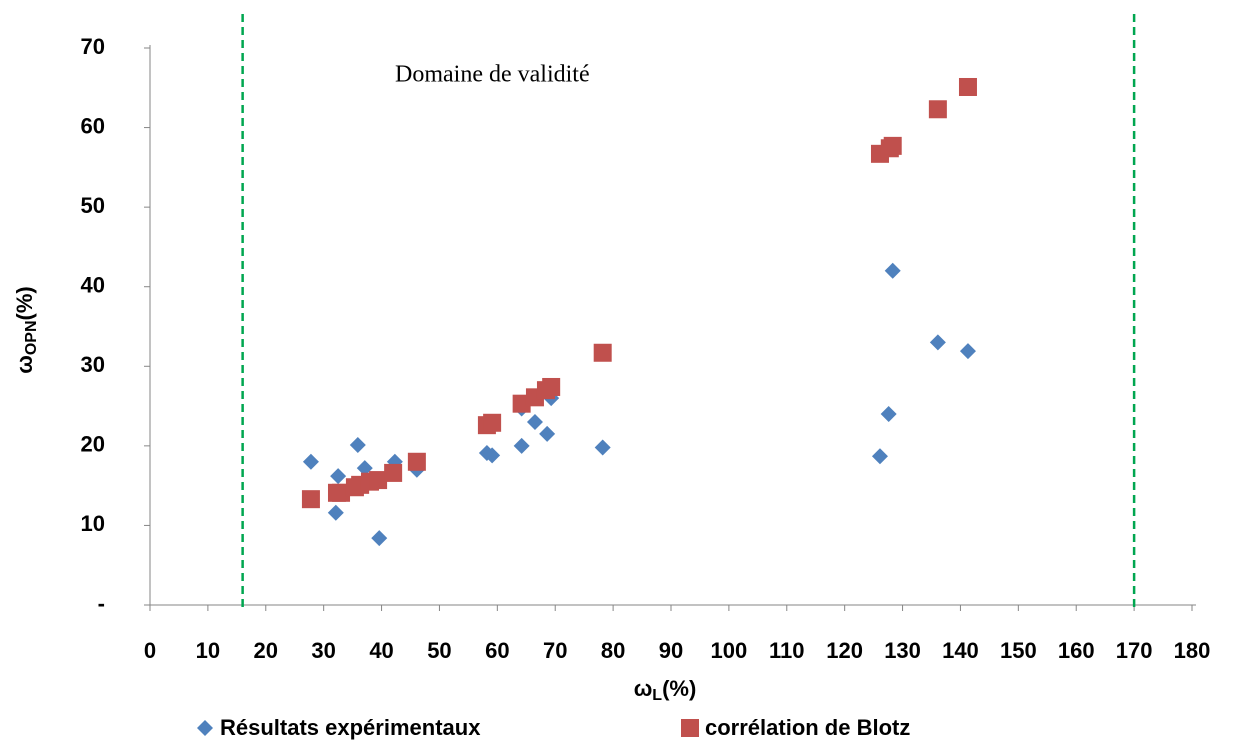 This screenshot has width=1237, height=751. I want to click on x-label-unit: (%), so click(679, 688).